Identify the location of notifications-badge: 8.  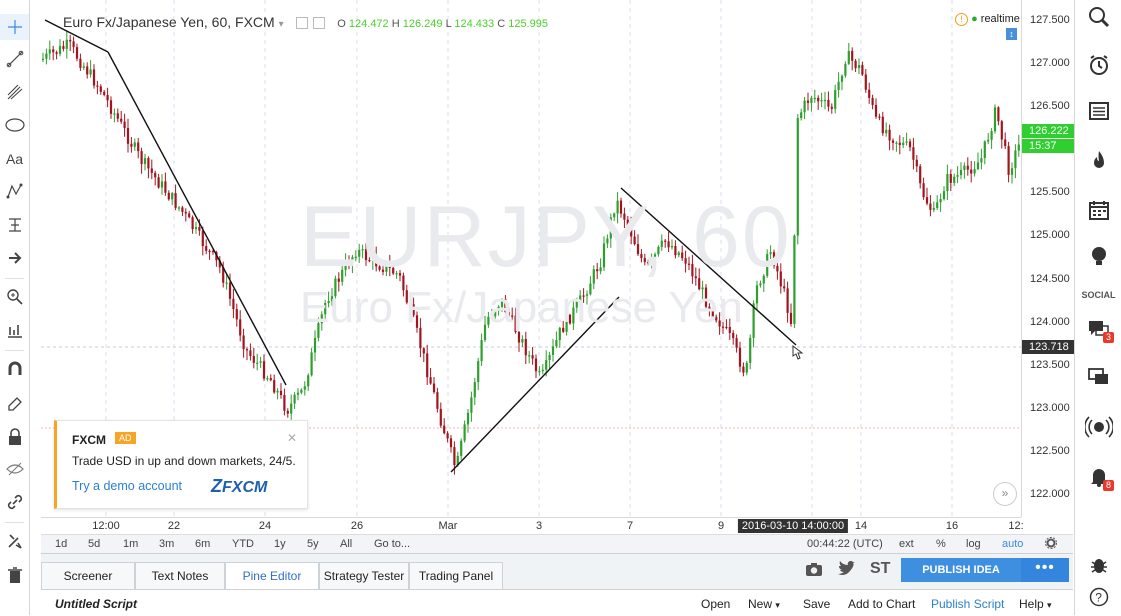
(1108, 485).